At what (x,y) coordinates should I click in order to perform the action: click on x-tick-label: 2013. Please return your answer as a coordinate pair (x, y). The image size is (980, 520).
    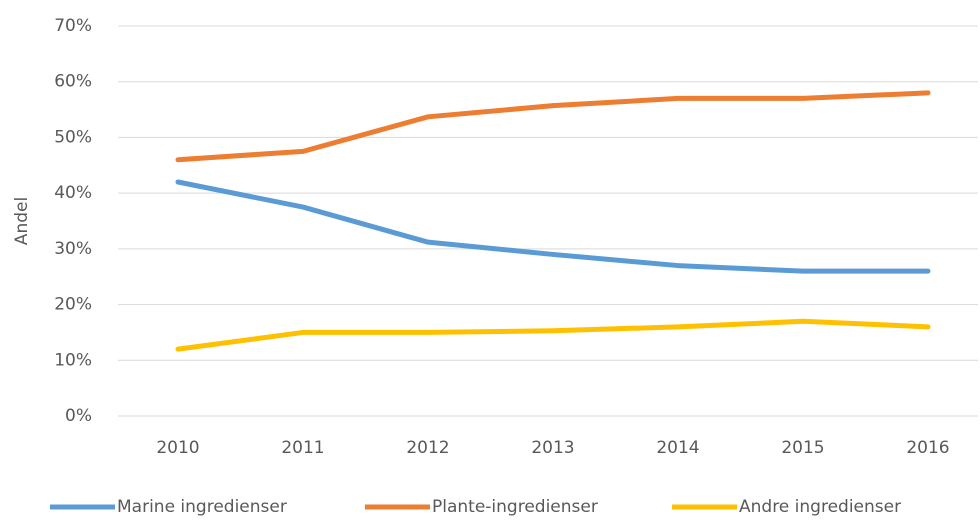
    Looking at the image, I should click on (552, 448).